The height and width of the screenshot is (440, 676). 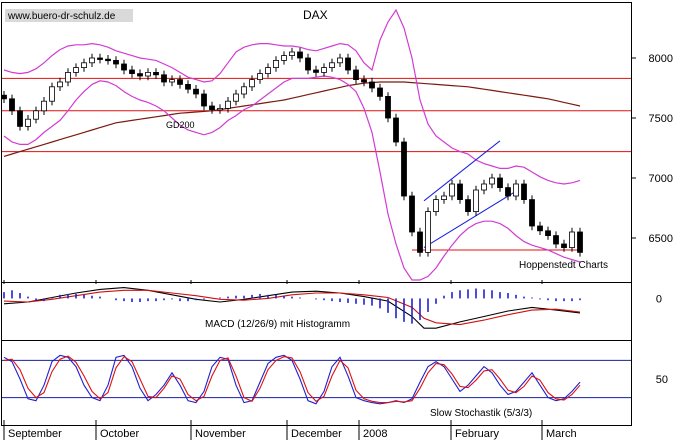 I want to click on watermark-box, so click(x=69, y=15).